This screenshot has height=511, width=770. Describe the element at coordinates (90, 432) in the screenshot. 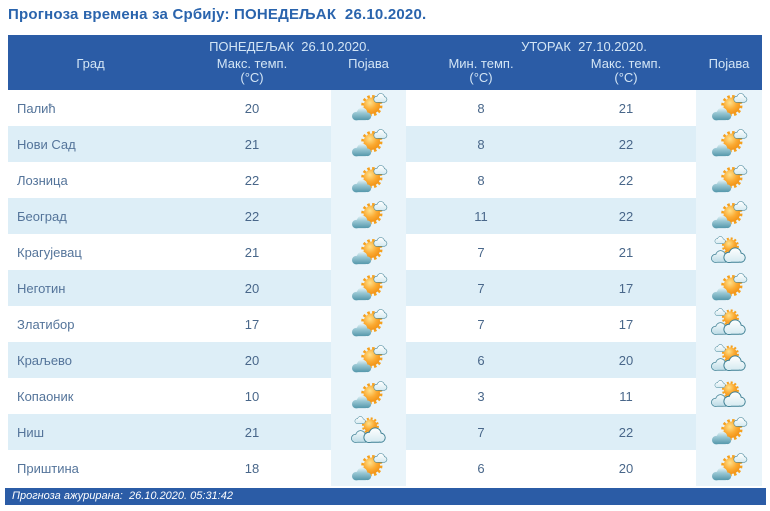

I see `city-name: Ниш` at that location.